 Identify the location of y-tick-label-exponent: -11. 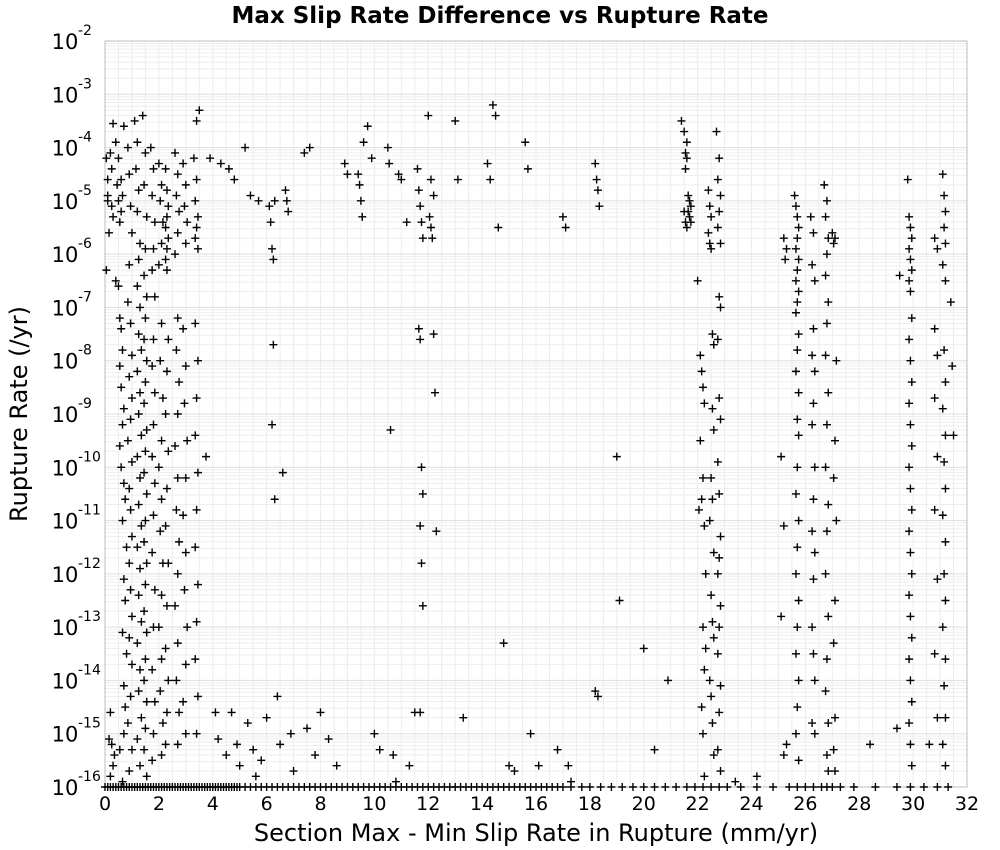
(89, 511).